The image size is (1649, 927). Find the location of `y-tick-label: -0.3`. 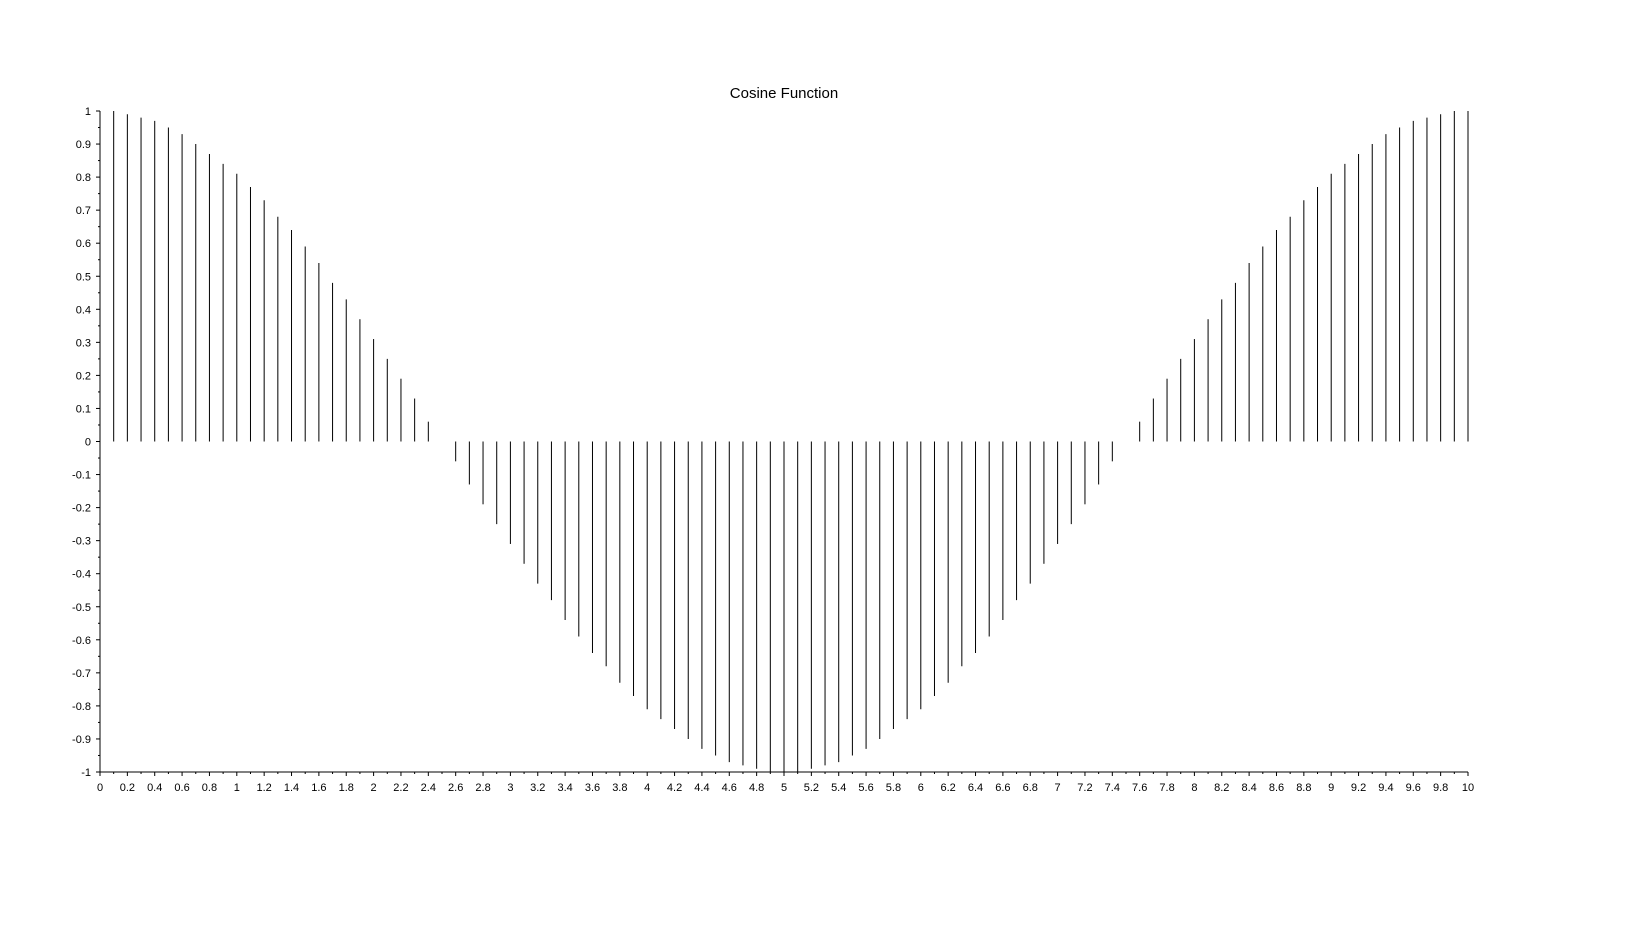

y-tick-label: -0.3 is located at coordinates (81, 542).